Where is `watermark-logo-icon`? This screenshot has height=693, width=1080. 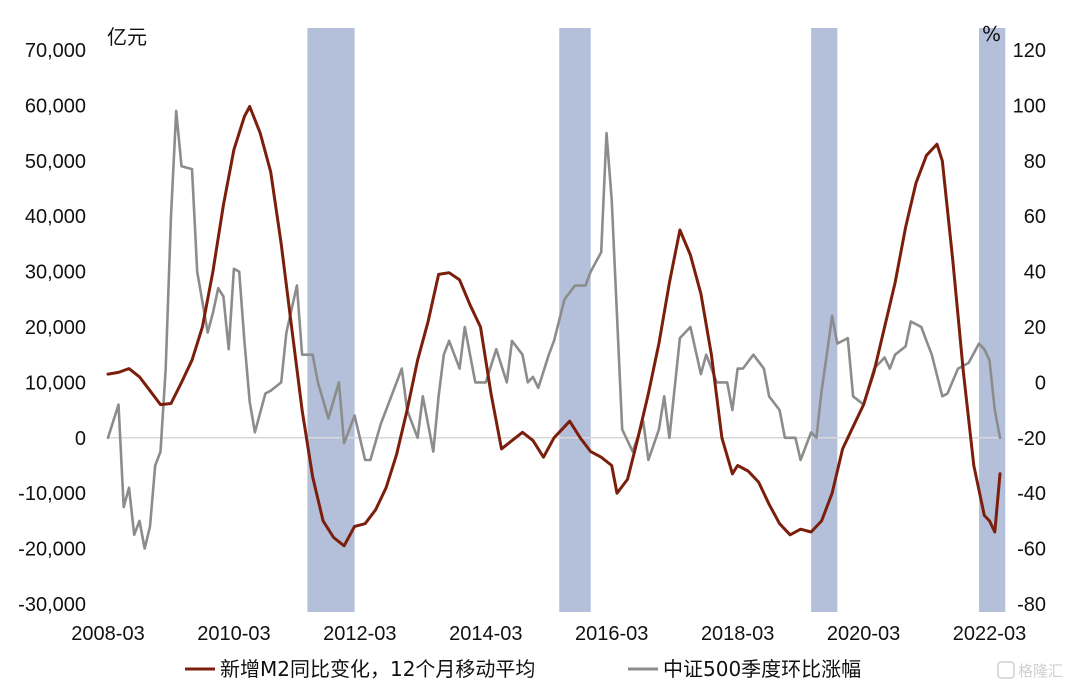 watermark-logo-icon is located at coordinates (1006, 670).